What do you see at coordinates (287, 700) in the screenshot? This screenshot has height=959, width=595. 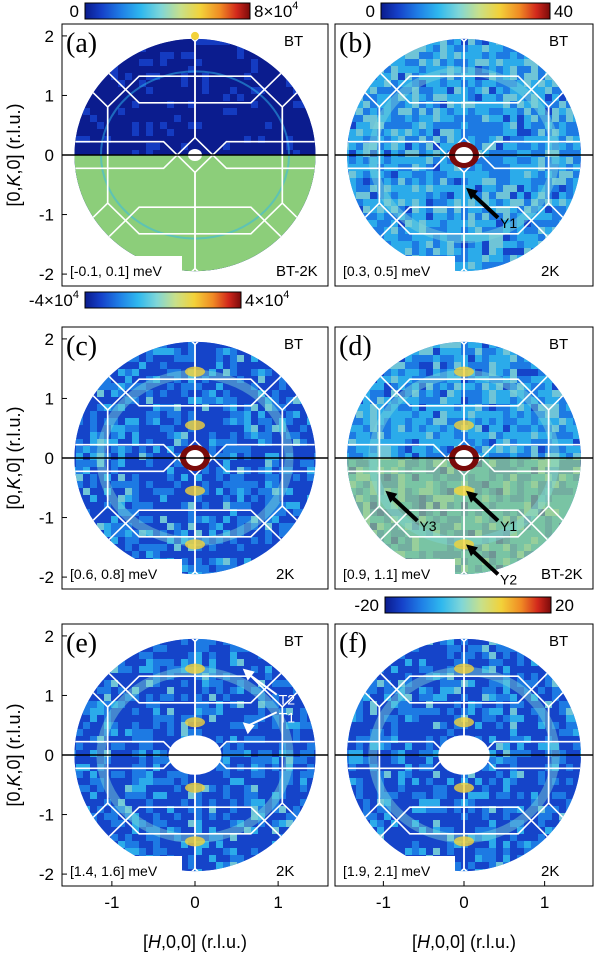 I see `annotation-label-T2: T2` at bounding box center [287, 700].